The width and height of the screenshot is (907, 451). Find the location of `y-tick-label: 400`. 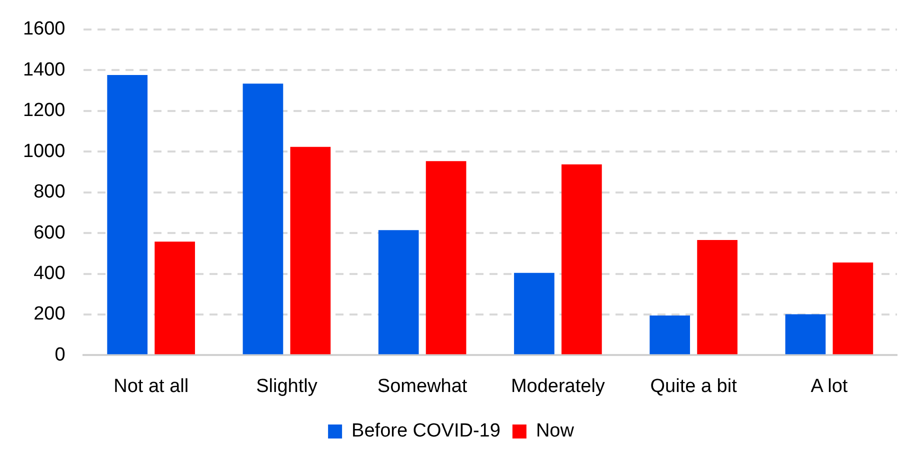

y-tick-label: 400 is located at coordinates (50, 273).